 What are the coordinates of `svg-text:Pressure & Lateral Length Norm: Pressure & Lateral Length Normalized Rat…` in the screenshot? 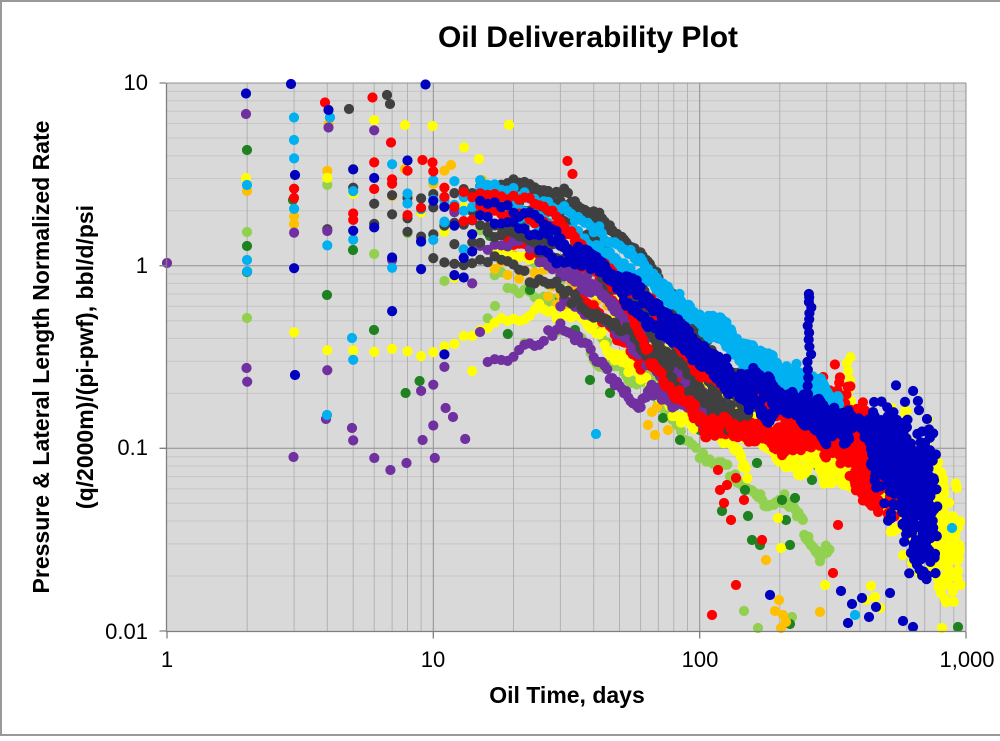 It's located at (41, 357).